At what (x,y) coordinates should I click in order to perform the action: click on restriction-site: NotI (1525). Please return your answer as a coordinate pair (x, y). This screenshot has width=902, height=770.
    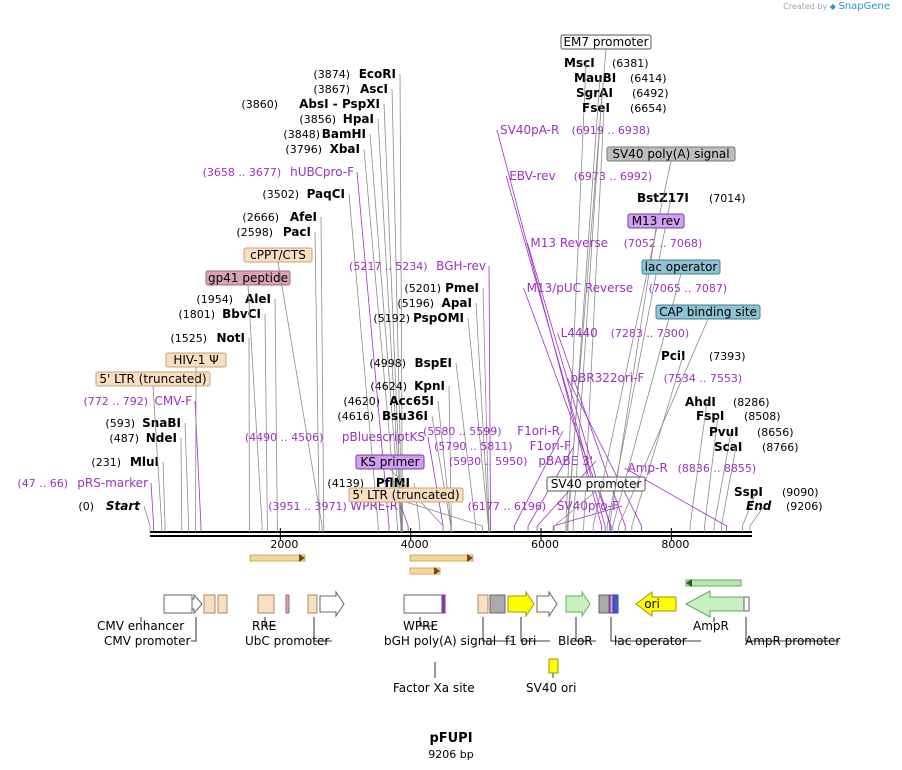
    Looking at the image, I should click on (210, 431).